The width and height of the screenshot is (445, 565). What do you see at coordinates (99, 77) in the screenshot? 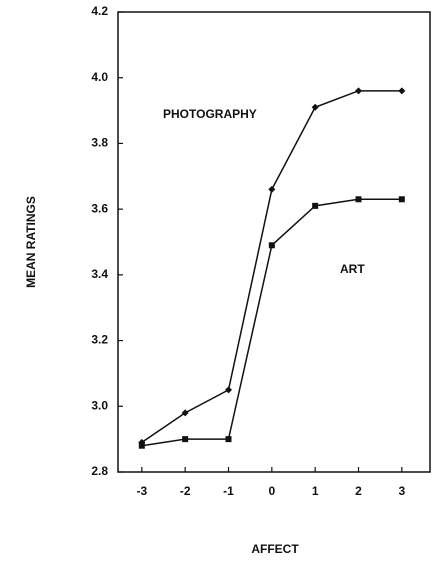
I see `y-tick-label: 4.0` at bounding box center [99, 77].